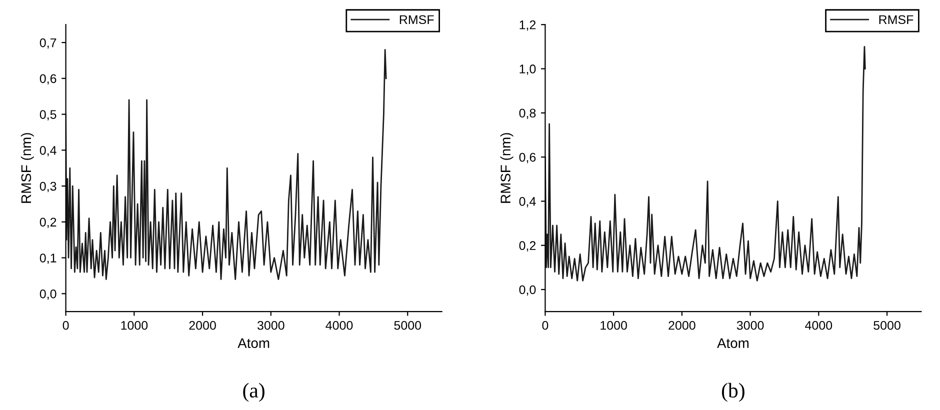  I want to click on y-tick-label: 0,5, so click(48, 115).